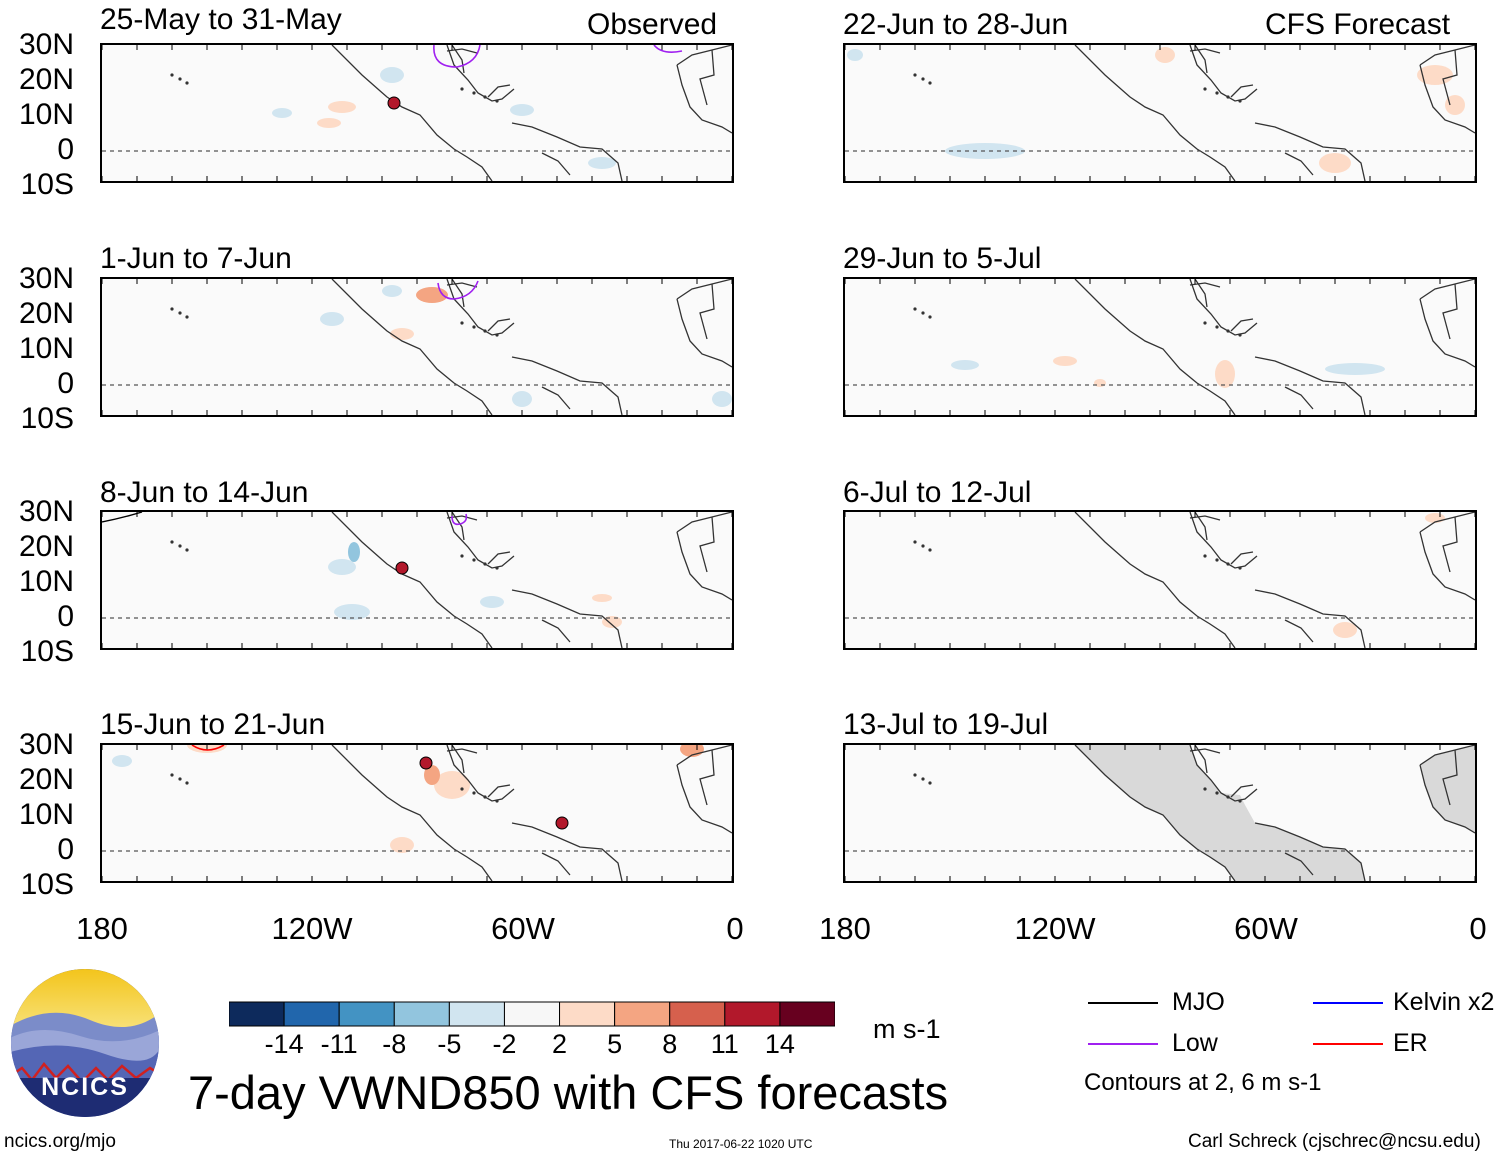  What do you see at coordinates (560, 1044) in the screenshot?
I see `colorbar-label: 2` at bounding box center [560, 1044].